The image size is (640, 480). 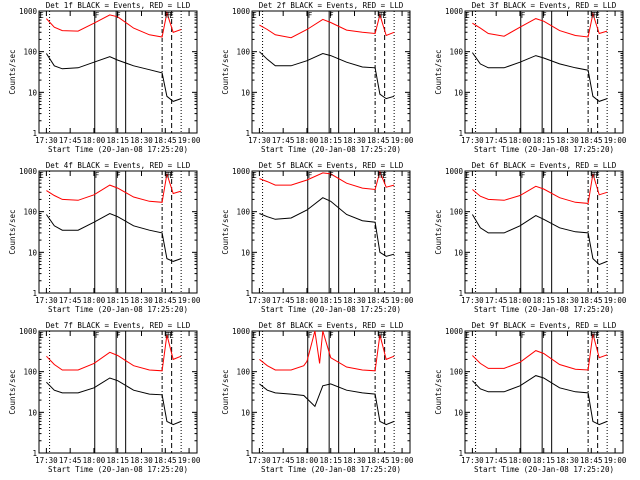 I want to click on panel-title: Det 9f BLACK = Events, RED = LLD, so click(x=544, y=325).